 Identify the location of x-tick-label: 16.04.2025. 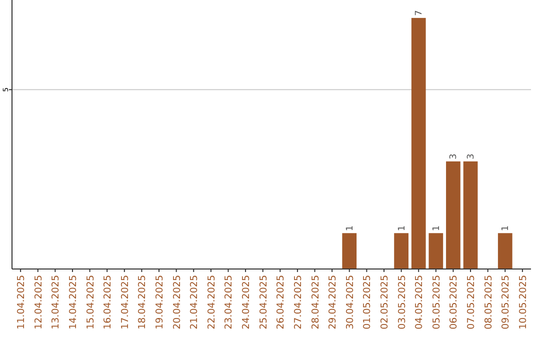
(108, 302).